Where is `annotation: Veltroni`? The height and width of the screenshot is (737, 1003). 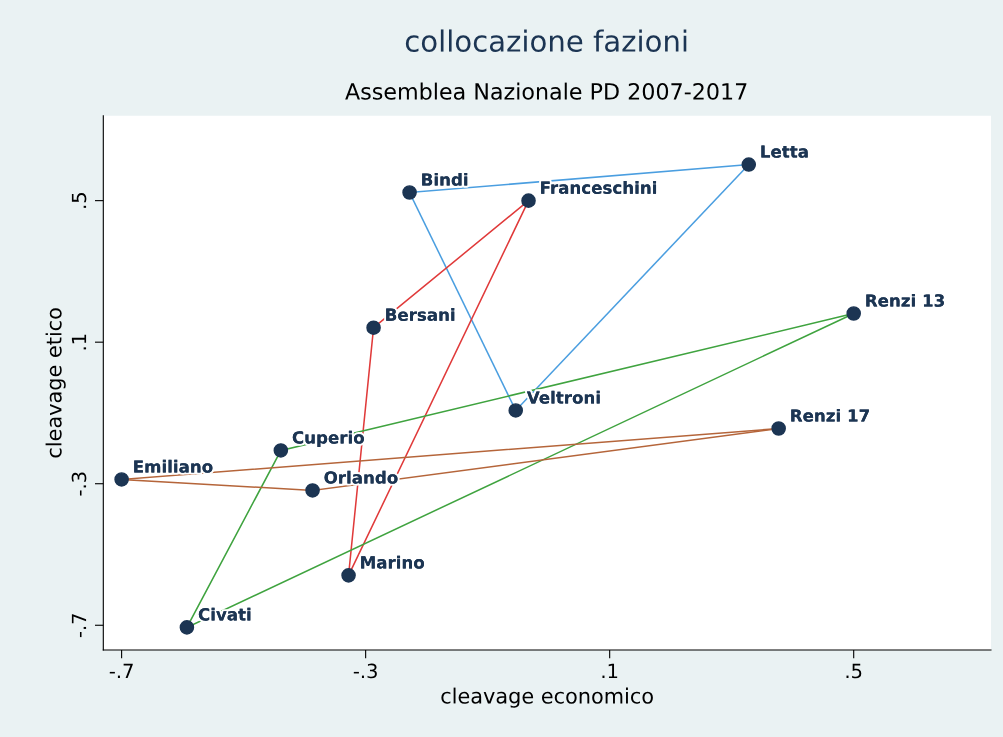 annotation: Veltroni is located at coordinates (563, 397).